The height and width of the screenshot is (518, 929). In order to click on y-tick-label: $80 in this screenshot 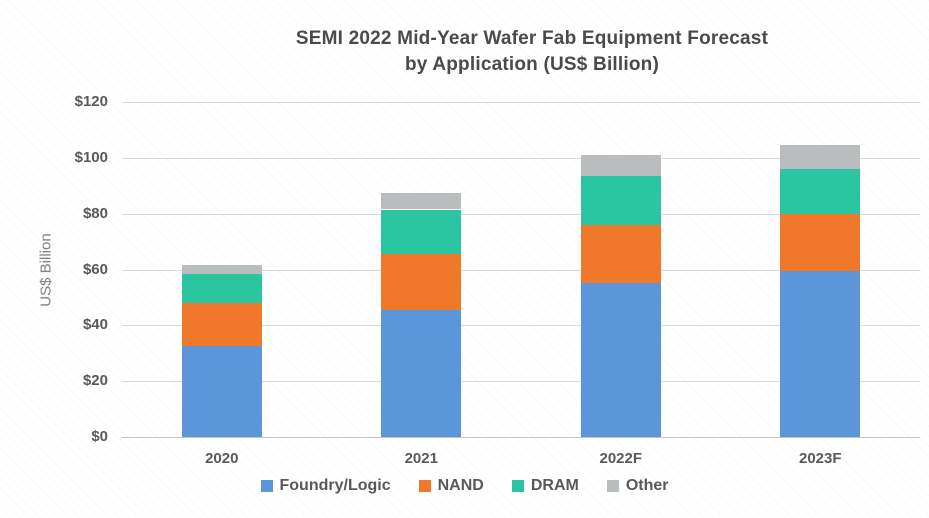, I will do `click(95, 213)`.